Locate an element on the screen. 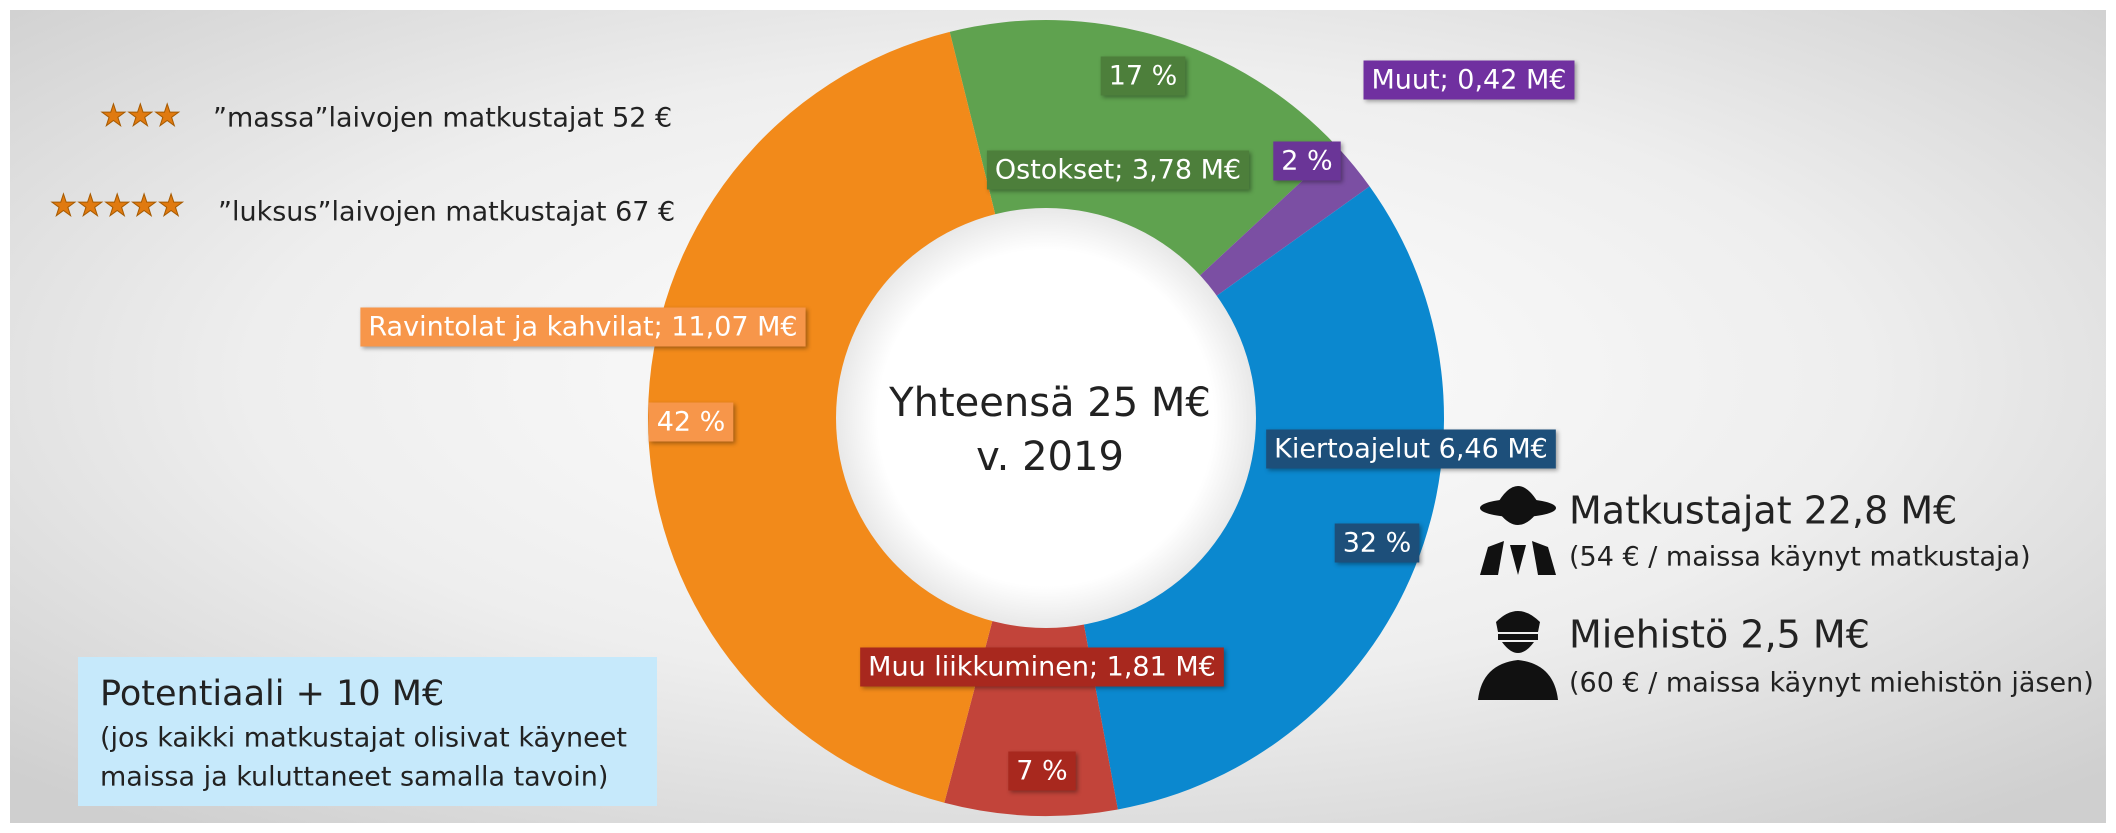 The height and width of the screenshot is (833, 2116). potential-line: maissa ja kuluttaneet samalla tavoin) is located at coordinates (354, 777).